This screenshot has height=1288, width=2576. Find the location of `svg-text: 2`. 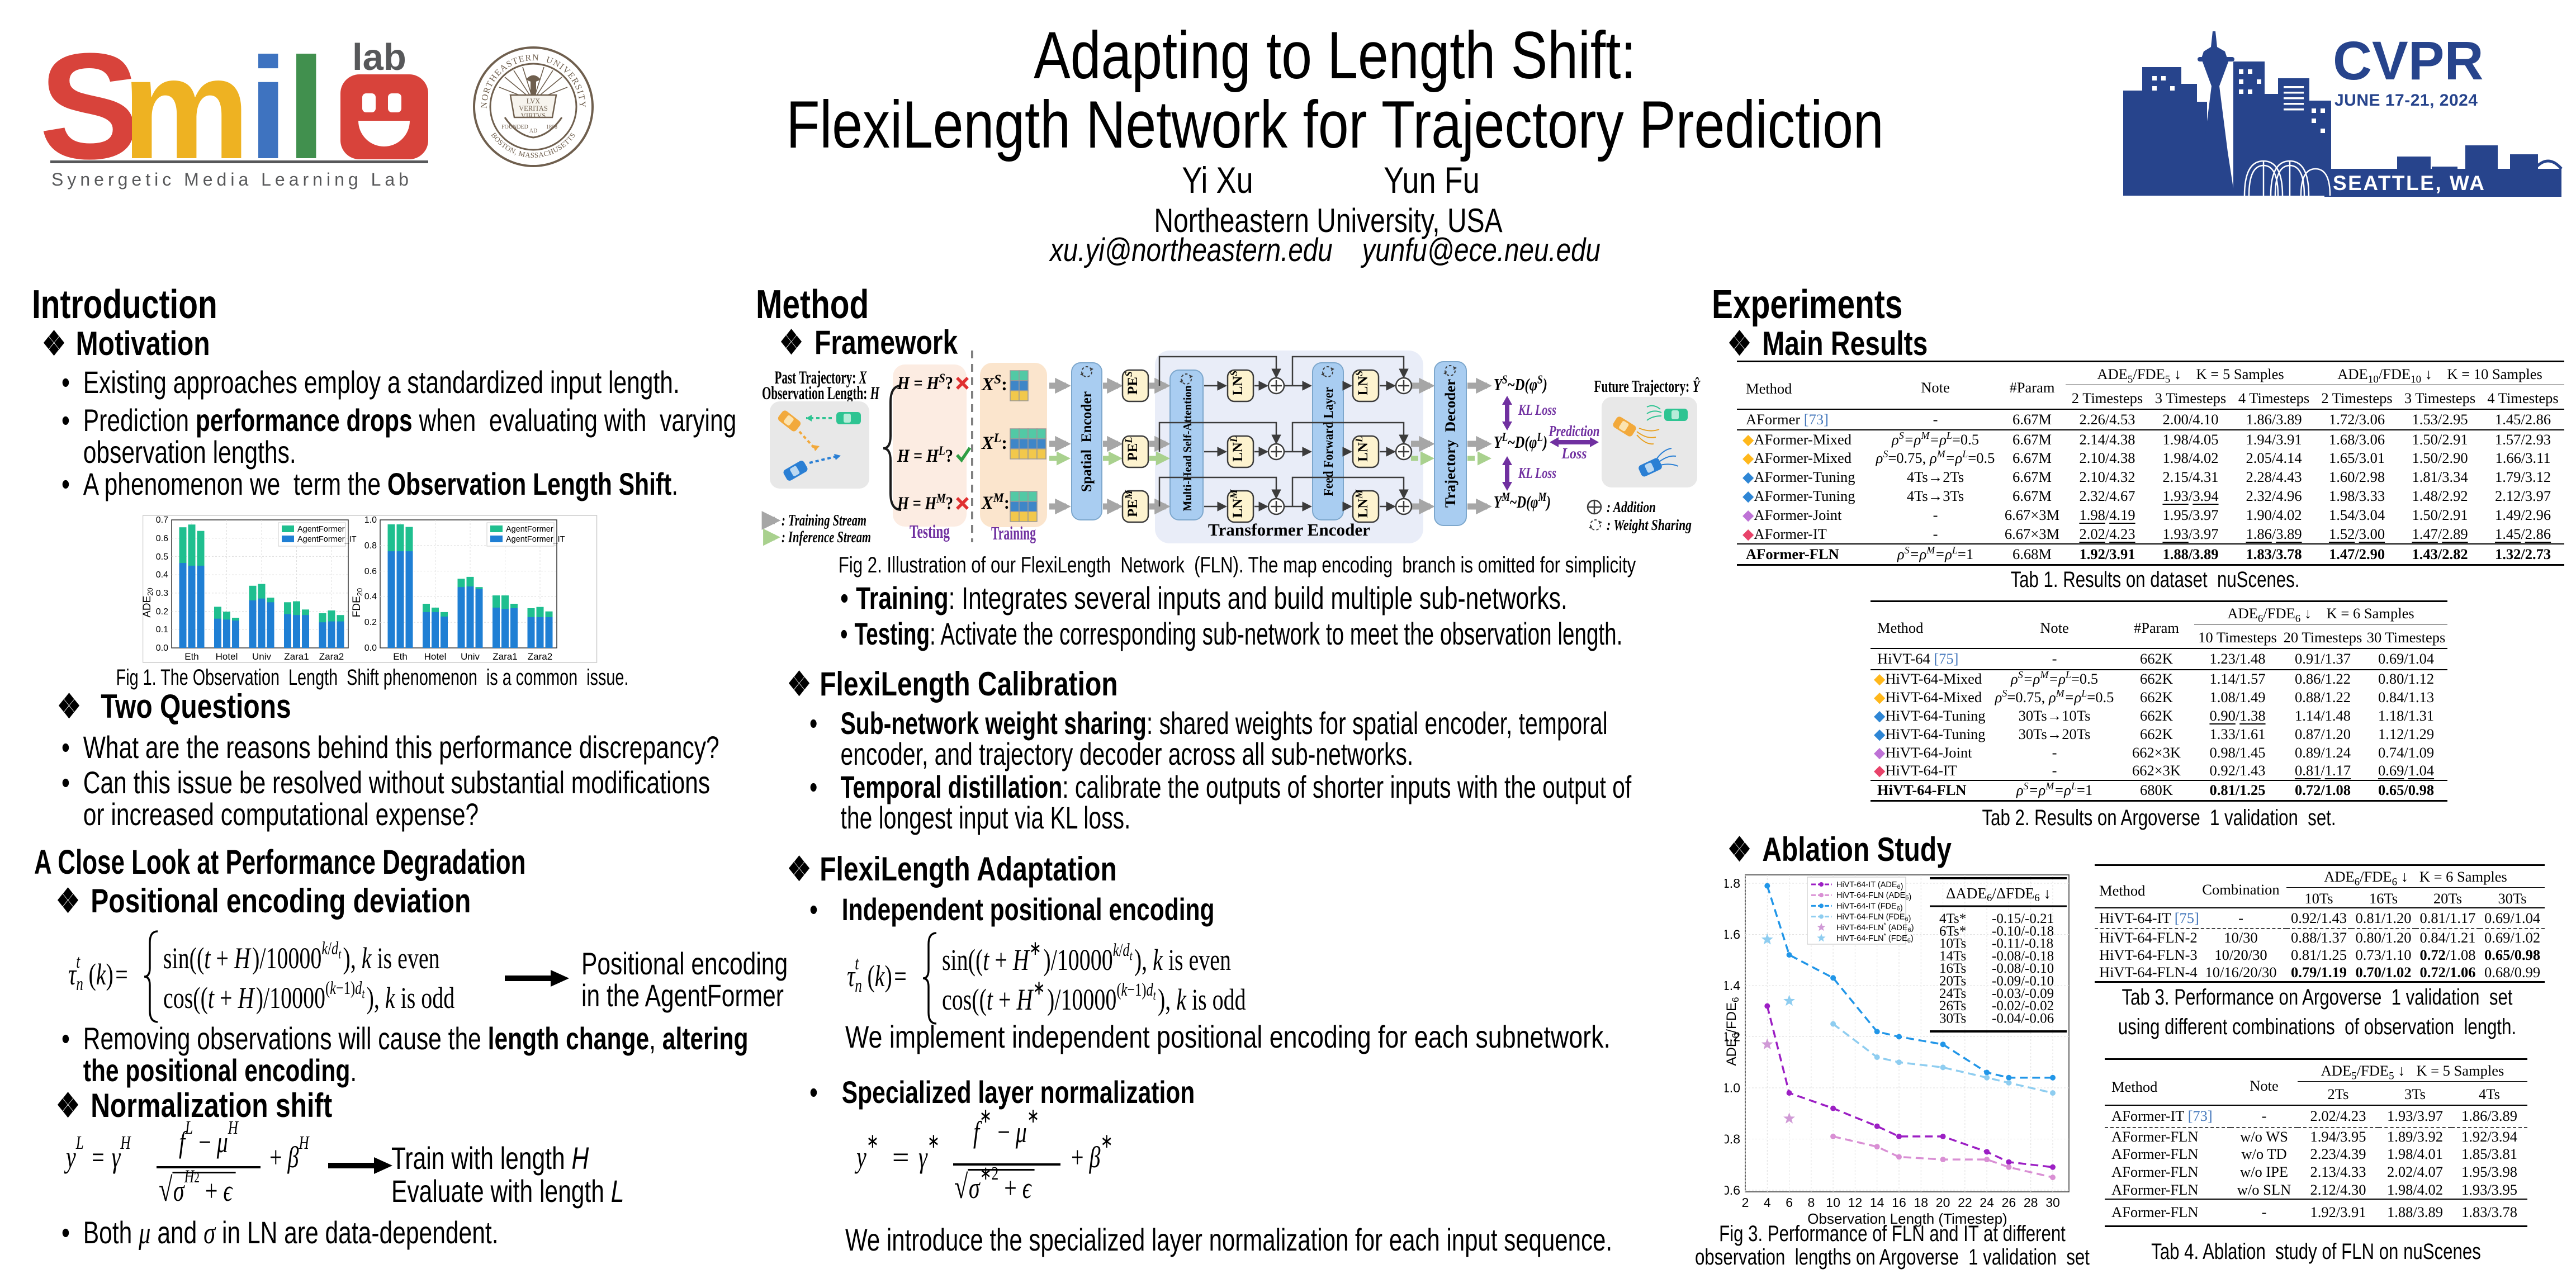

svg-text: 2 is located at coordinates (1746, 1202).